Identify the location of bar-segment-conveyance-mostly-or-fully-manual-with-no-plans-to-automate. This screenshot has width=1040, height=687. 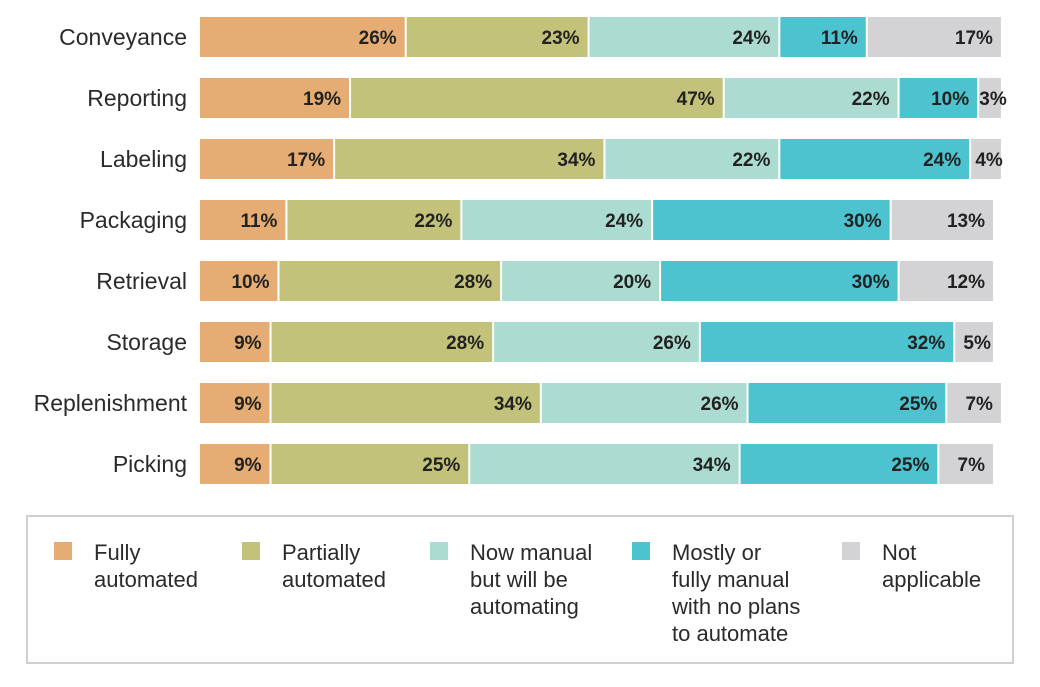
(823, 37).